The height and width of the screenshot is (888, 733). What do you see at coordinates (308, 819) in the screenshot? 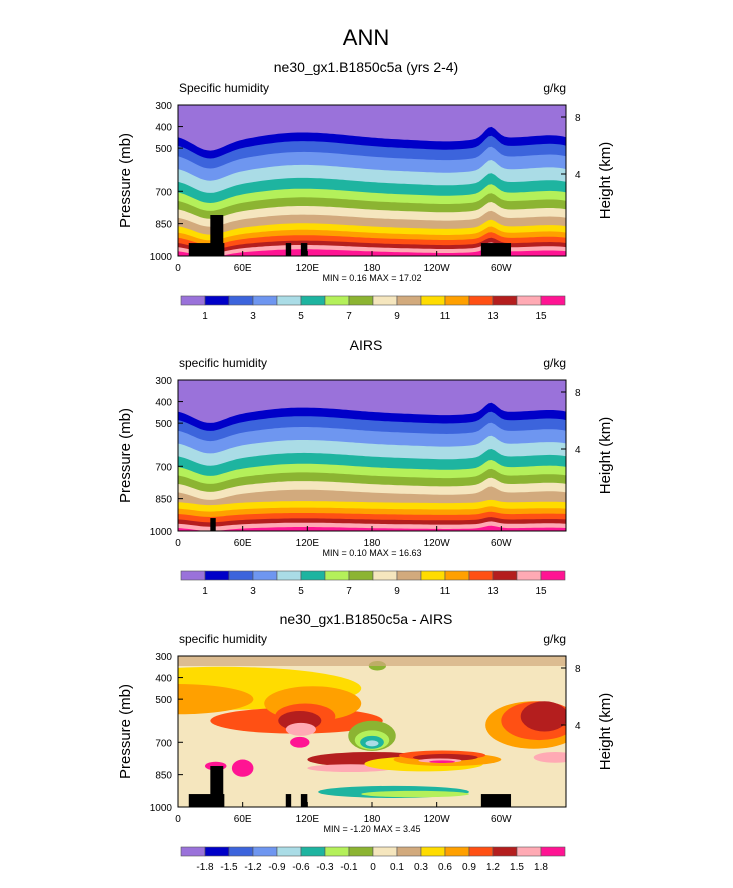
I see `x-tick-label: 120E` at bounding box center [308, 819].